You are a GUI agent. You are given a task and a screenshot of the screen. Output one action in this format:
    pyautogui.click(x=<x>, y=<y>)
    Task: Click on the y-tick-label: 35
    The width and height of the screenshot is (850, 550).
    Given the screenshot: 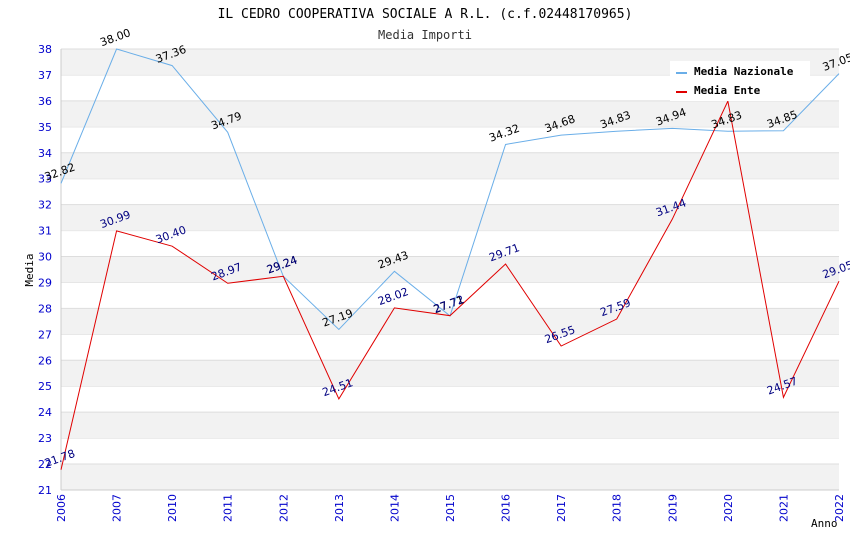 What is the action you would take?
    pyautogui.click(x=45, y=127)
    